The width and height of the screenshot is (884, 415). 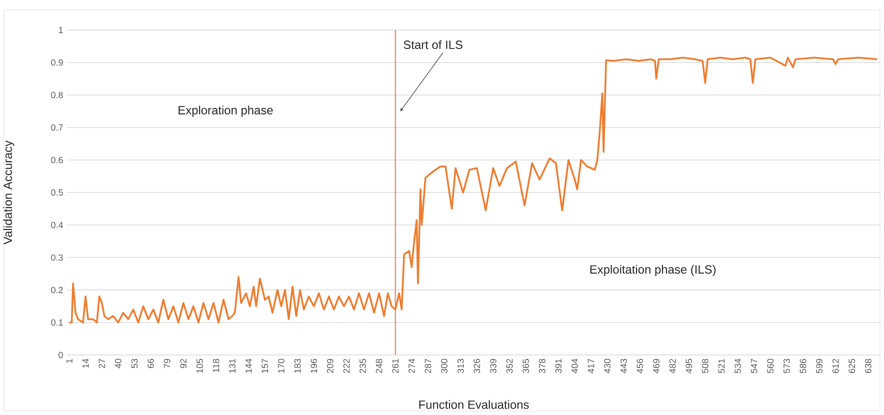 What do you see at coordinates (314, 365) in the screenshot?
I see `x-tick-label: 196` at bounding box center [314, 365].